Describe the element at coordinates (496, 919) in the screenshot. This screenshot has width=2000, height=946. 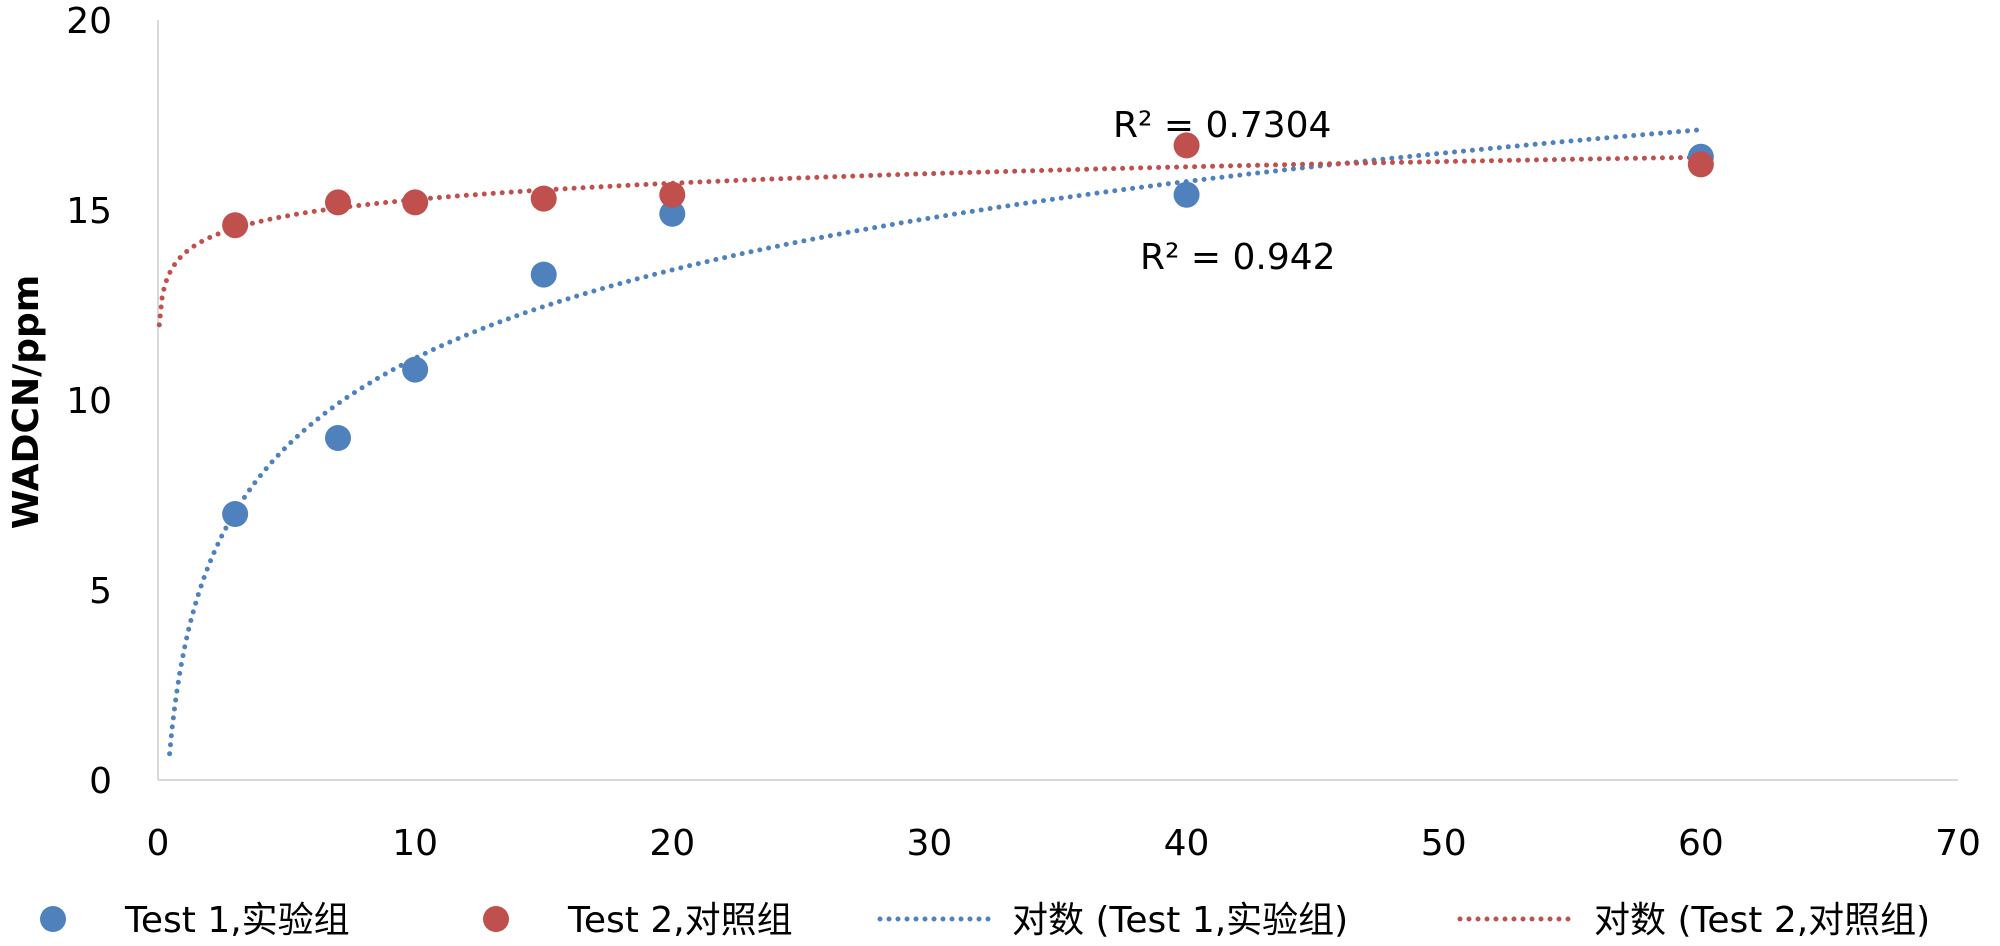
I see `legend-marker-test2` at that location.